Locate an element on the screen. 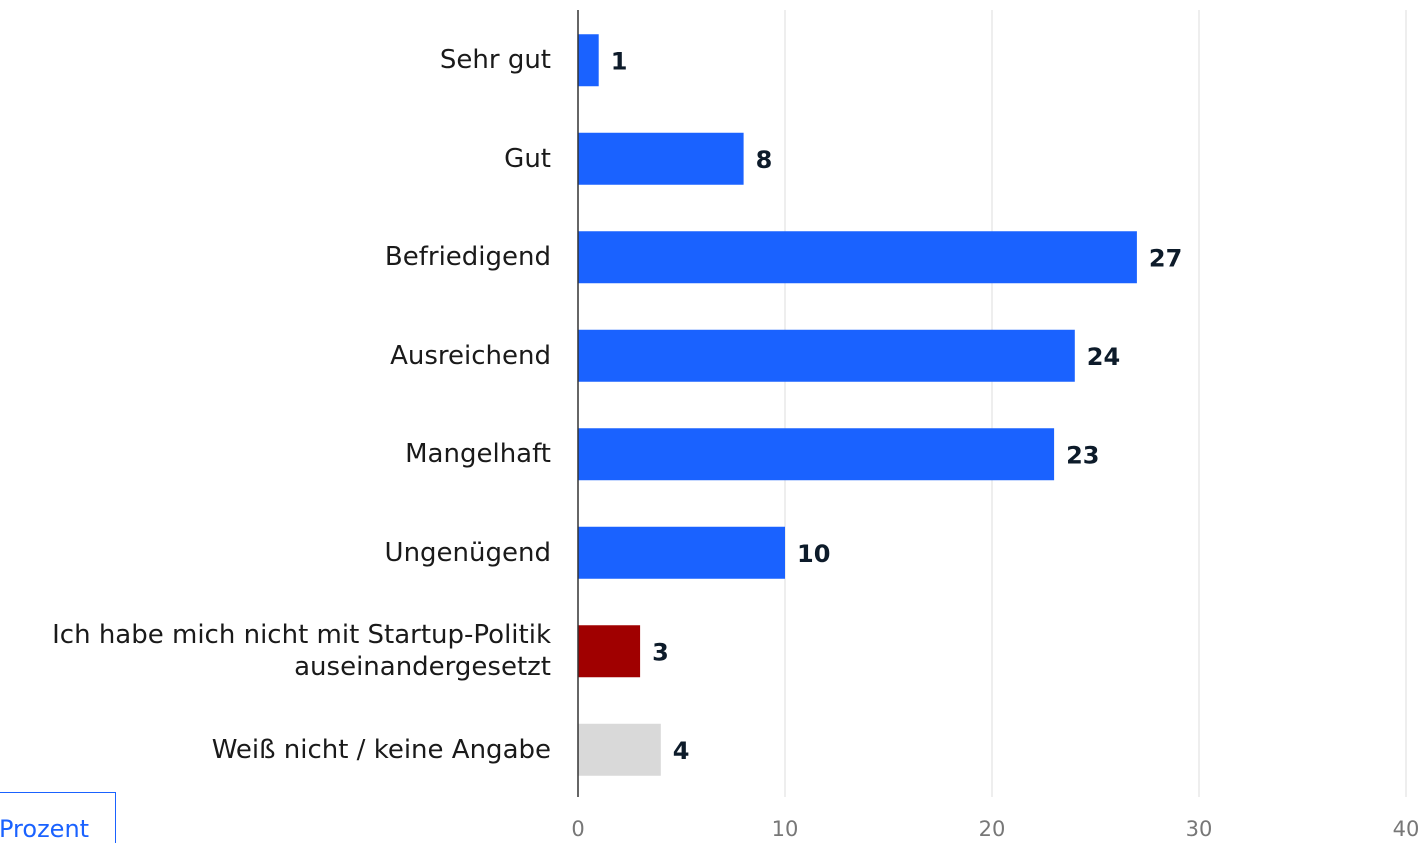  x-tick-label: 20 is located at coordinates (992, 829).